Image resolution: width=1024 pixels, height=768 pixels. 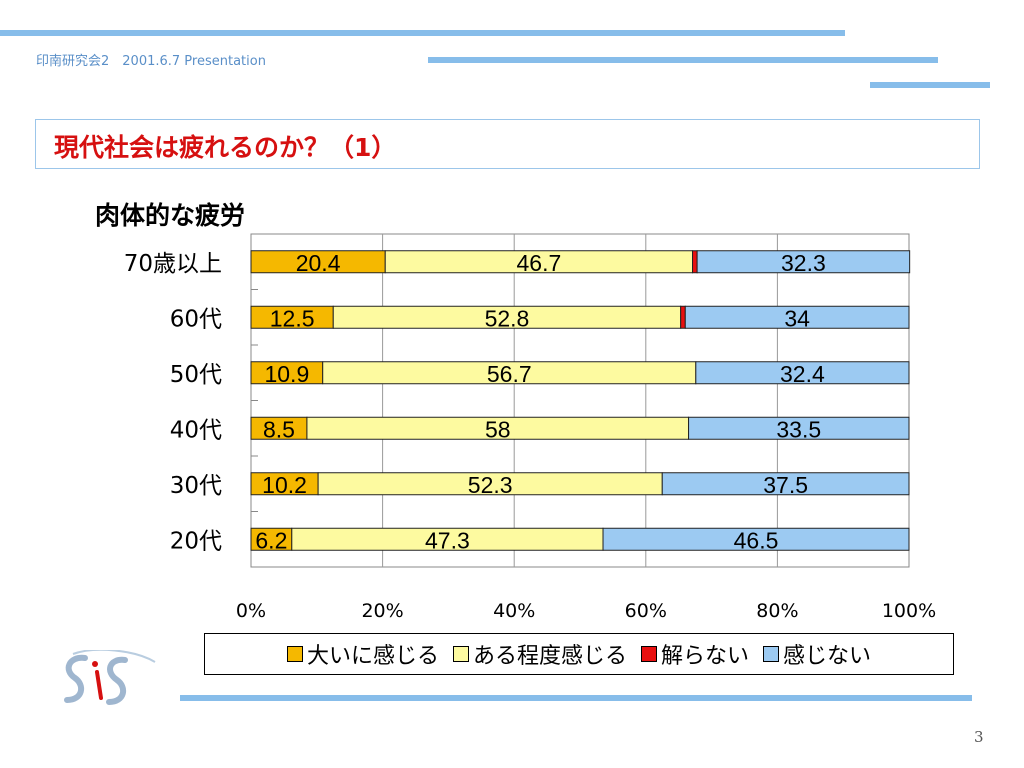 I want to click on data-label: 6.2, so click(x=271, y=540).